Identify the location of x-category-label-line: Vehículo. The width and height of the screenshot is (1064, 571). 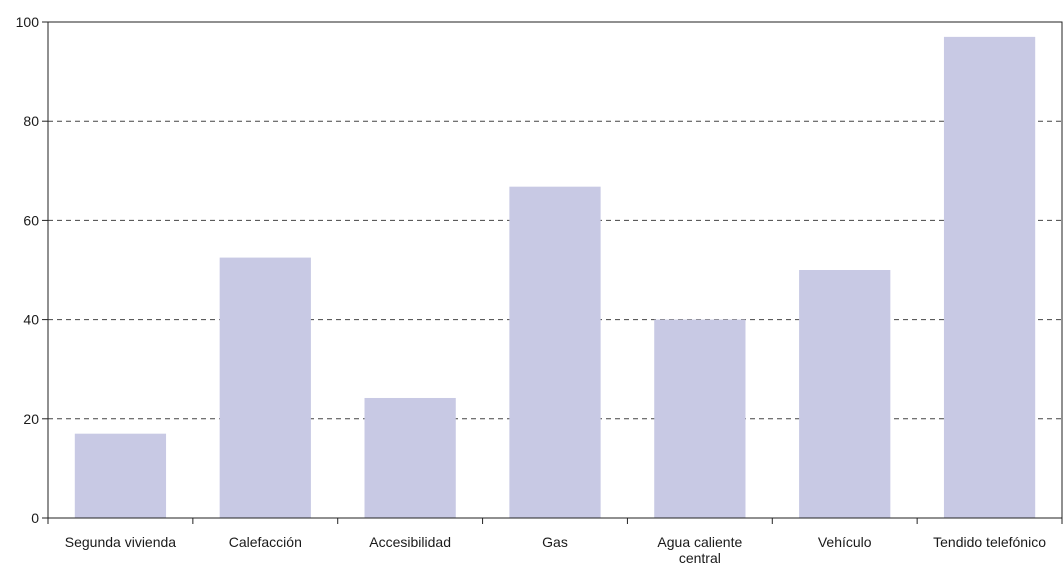
(845, 542).